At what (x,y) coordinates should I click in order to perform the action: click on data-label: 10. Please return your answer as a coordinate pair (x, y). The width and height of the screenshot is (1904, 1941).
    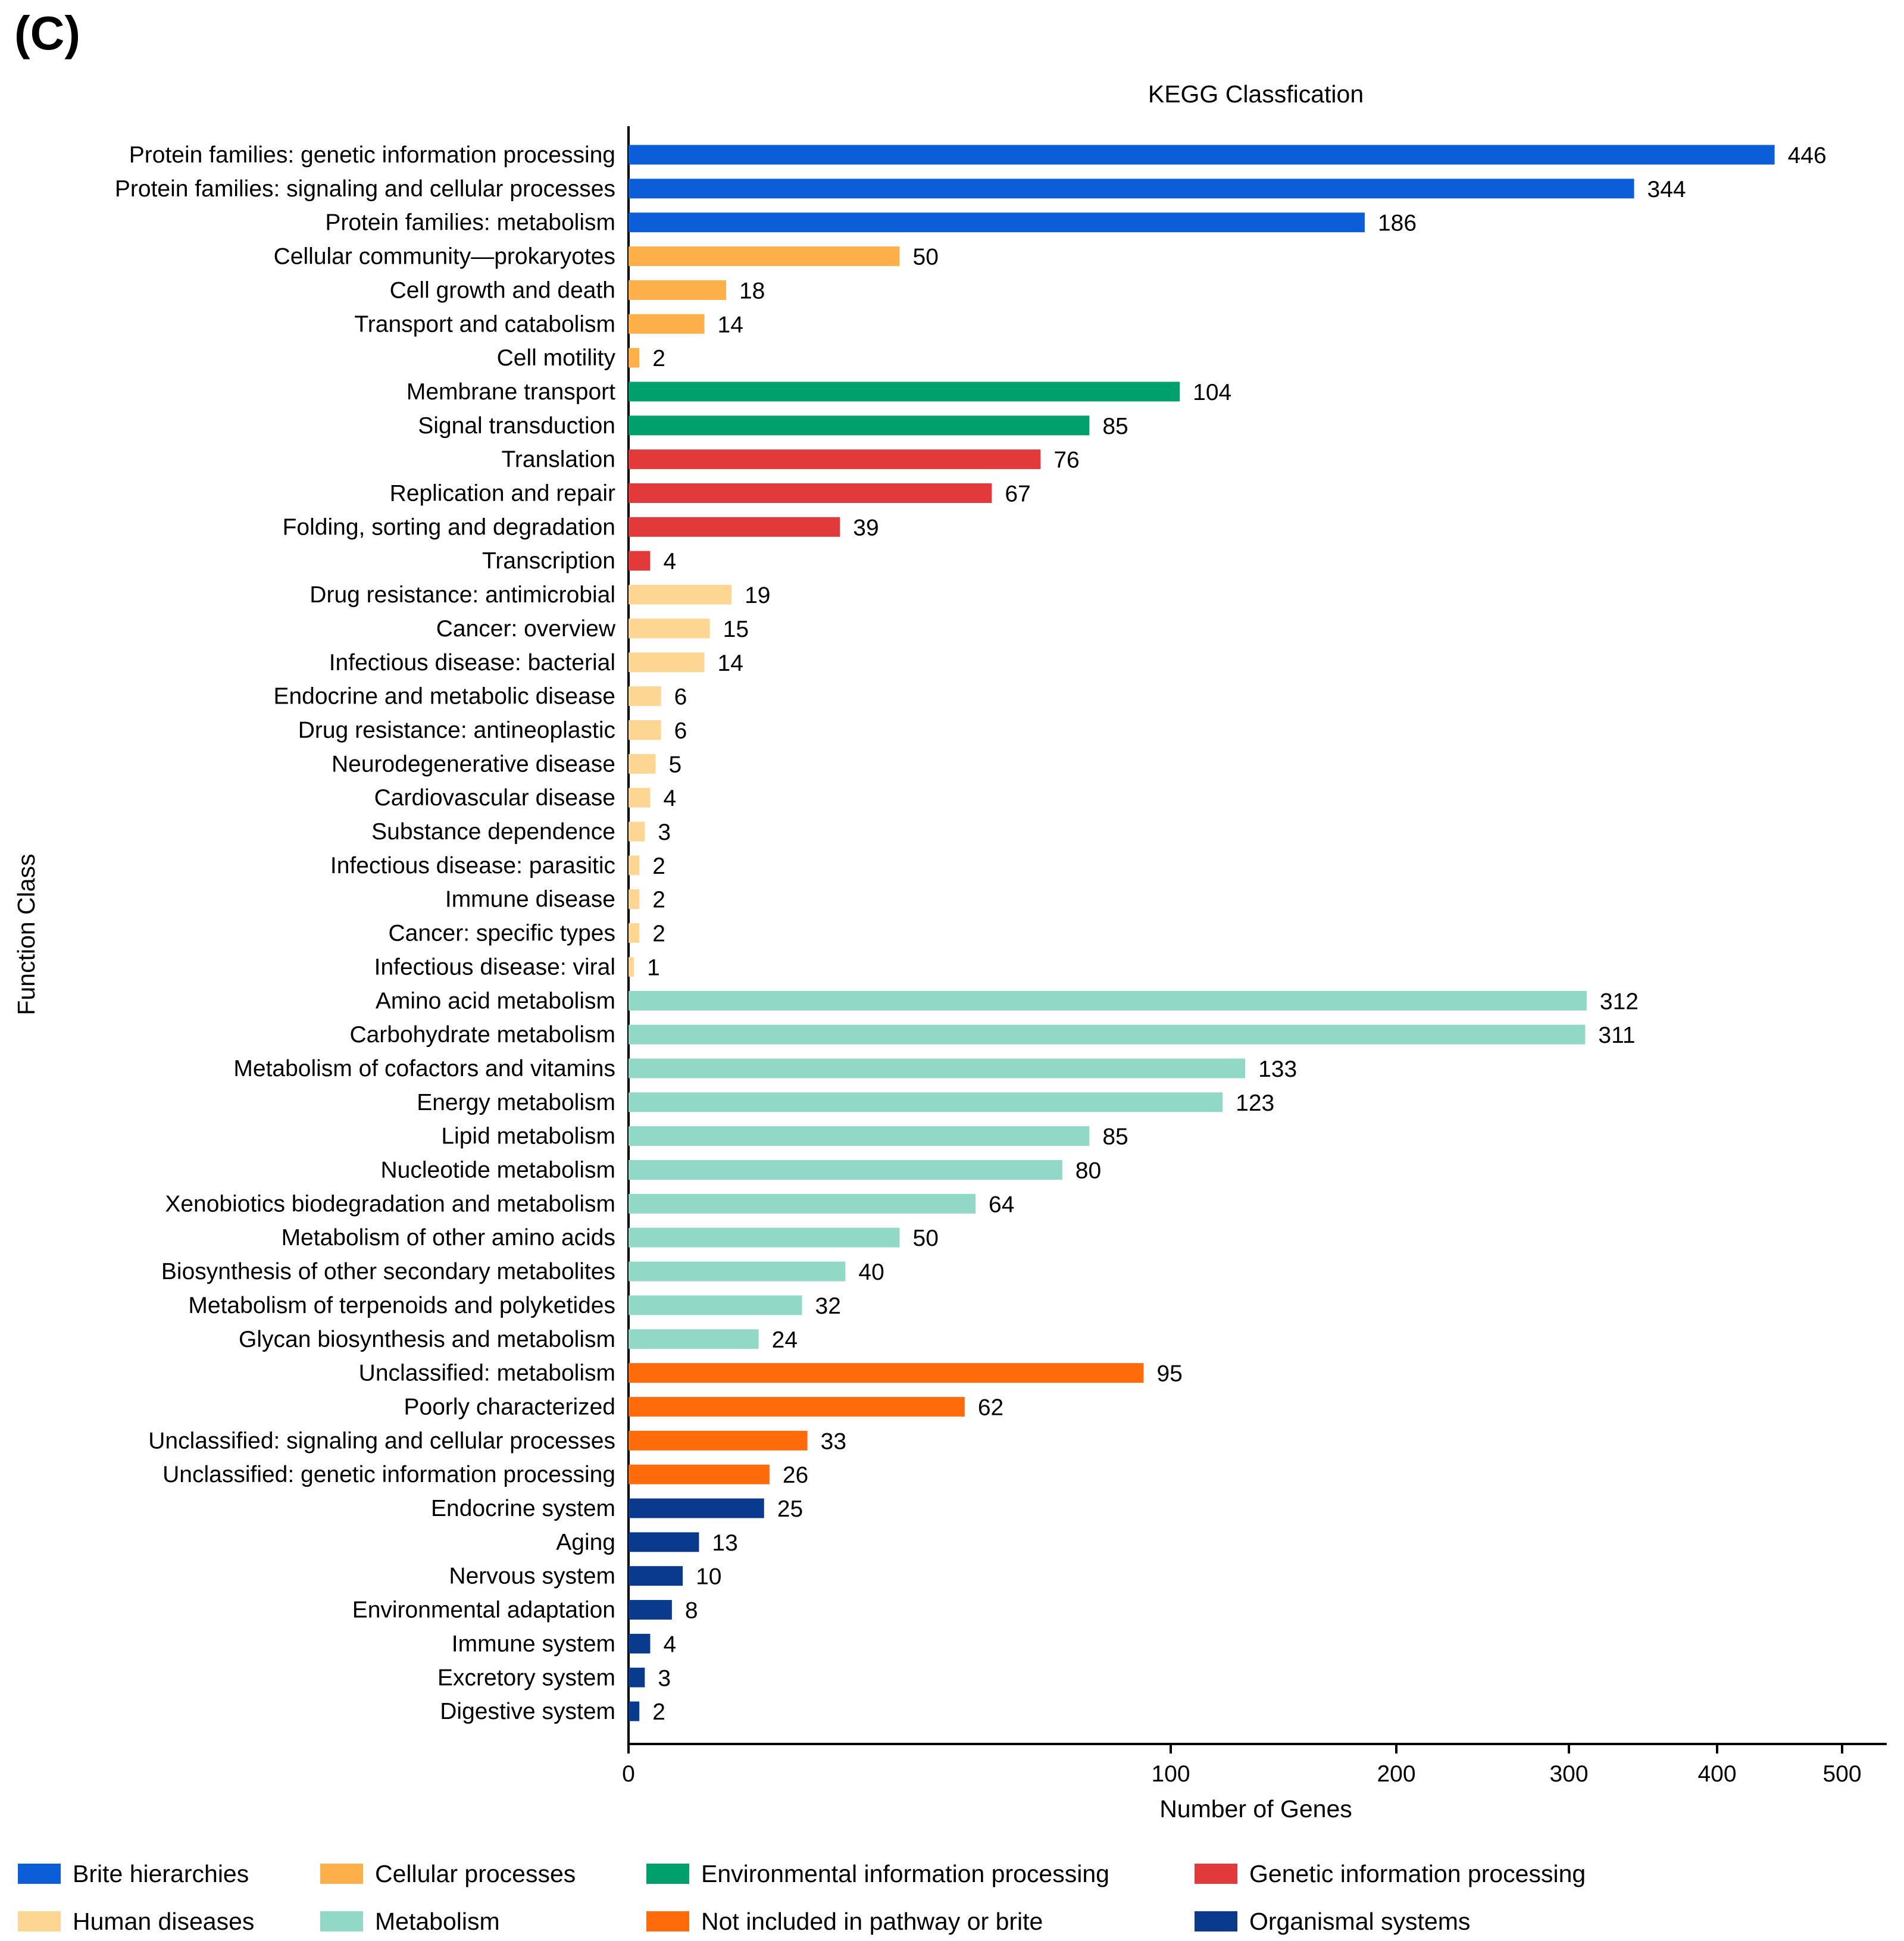
    Looking at the image, I should click on (708, 1577).